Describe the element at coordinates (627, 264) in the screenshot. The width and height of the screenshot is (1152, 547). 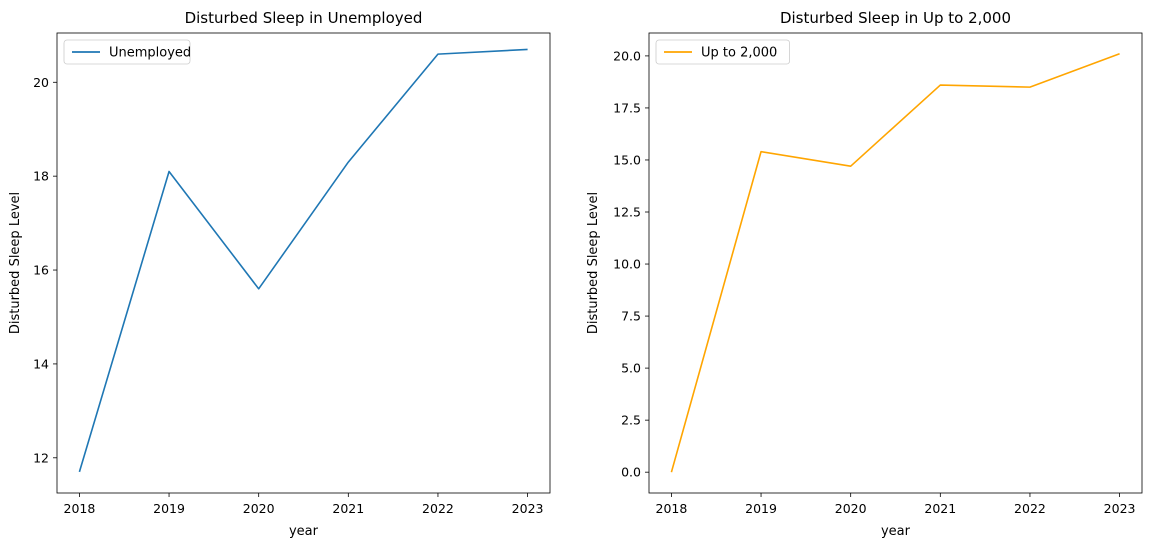
I see `y-tick-label: 10.0` at that location.